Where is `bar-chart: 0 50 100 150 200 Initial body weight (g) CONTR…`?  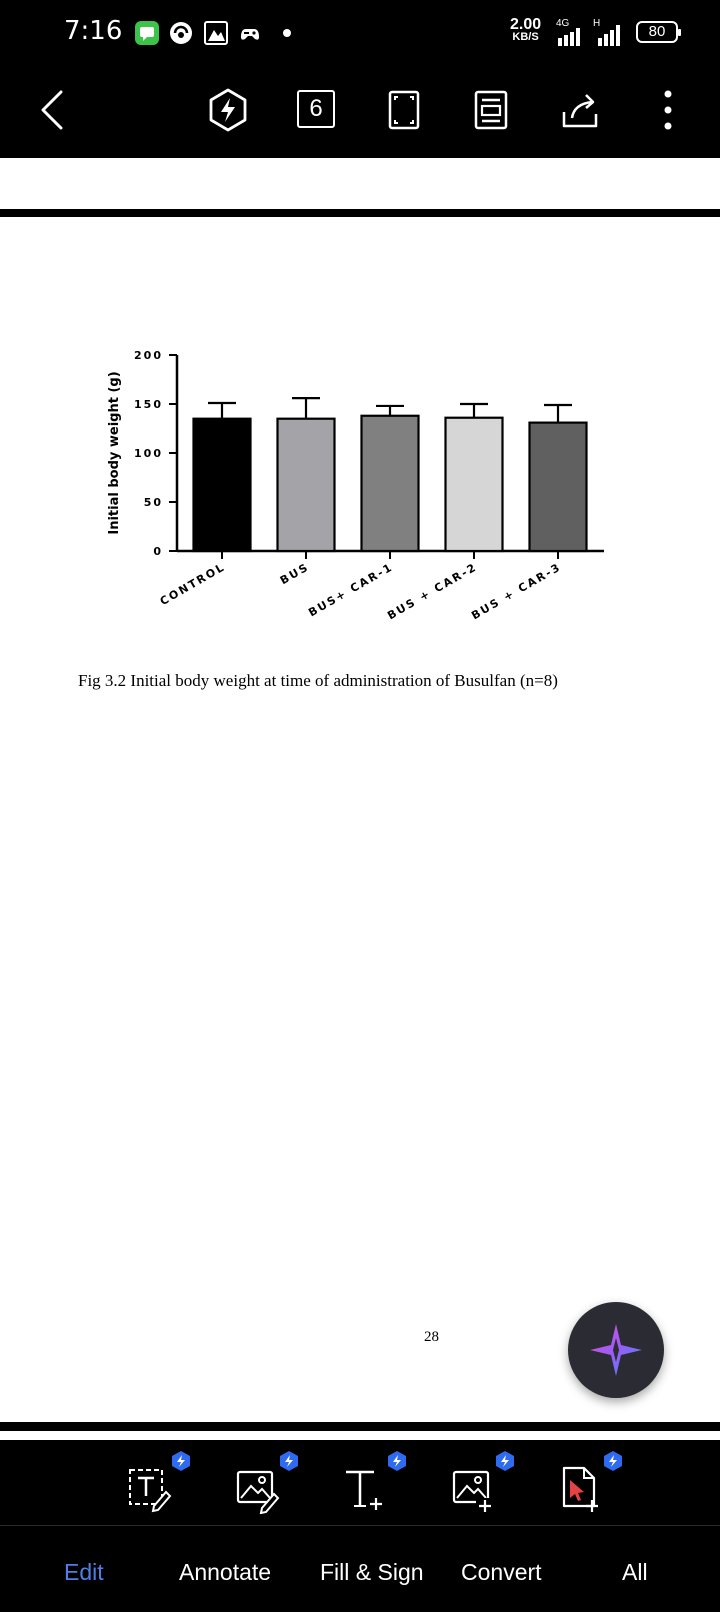 bar-chart: 0 50 100 150 200 Initial body weight (g) CONTR… is located at coordinates (355, 485).